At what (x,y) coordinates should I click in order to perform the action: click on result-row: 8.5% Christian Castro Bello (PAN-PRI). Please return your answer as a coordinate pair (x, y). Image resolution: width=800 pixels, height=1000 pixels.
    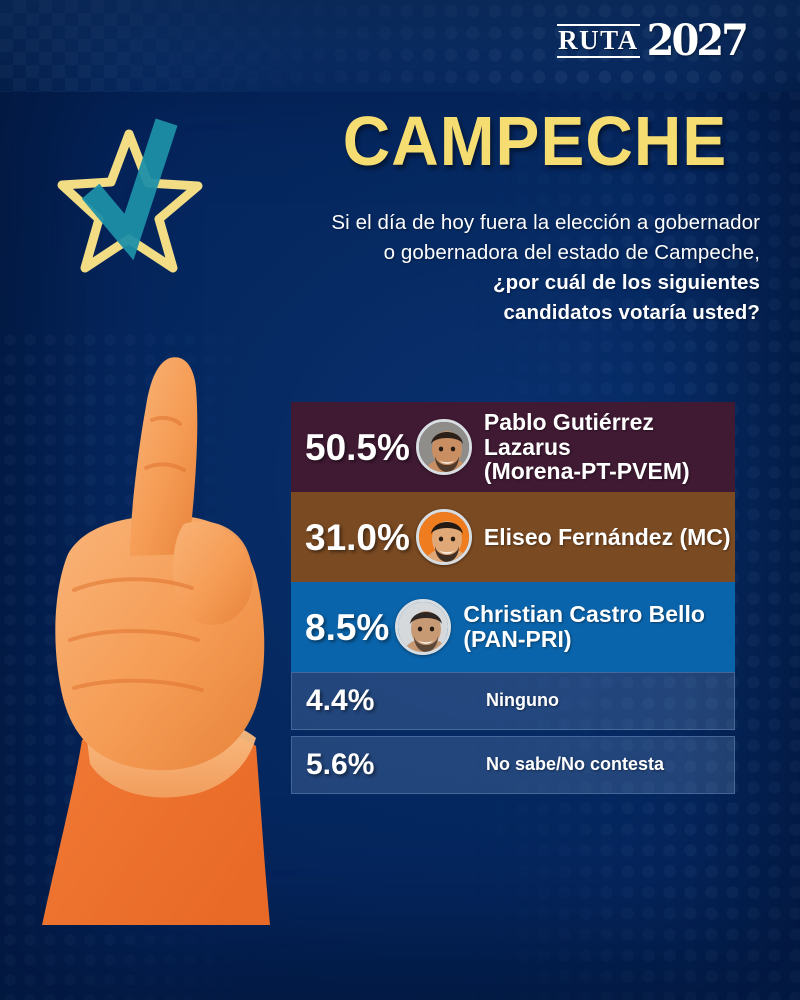
    Looking at the image, I should click on (513, 627).